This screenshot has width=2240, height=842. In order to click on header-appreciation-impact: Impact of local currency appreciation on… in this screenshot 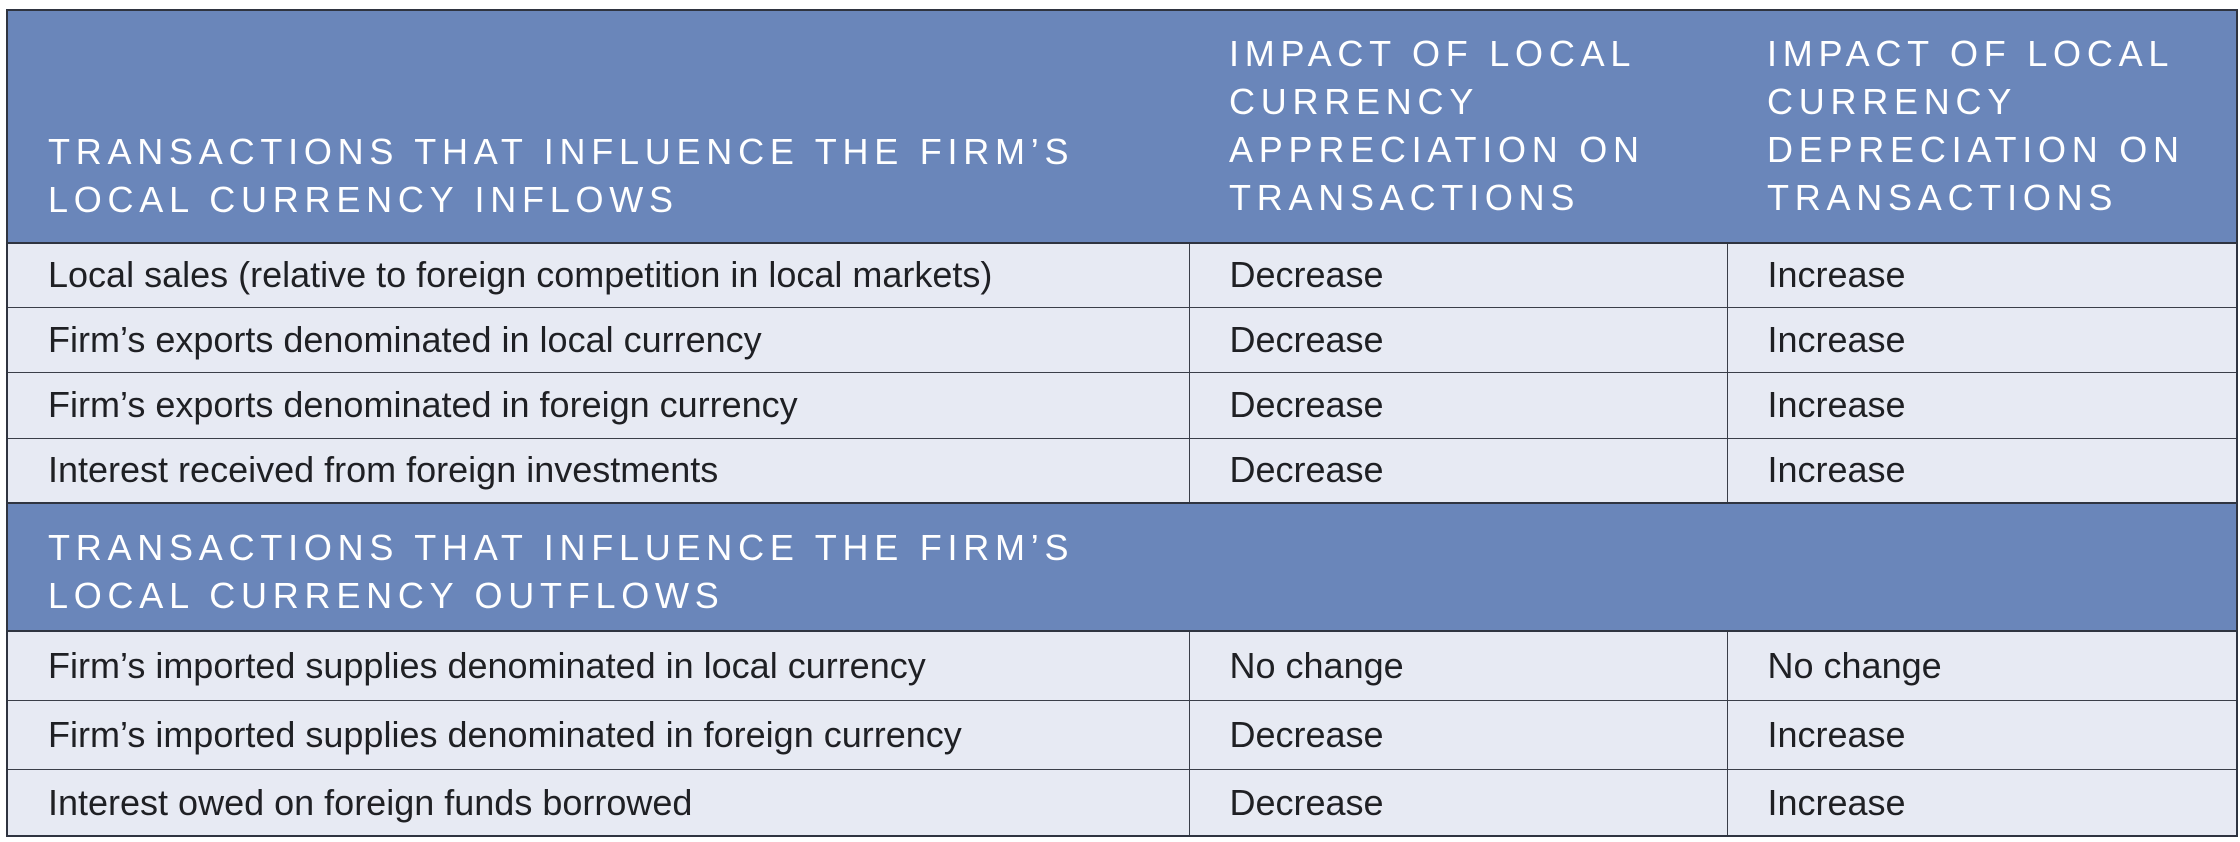, I will do `click(1458, 127)`.